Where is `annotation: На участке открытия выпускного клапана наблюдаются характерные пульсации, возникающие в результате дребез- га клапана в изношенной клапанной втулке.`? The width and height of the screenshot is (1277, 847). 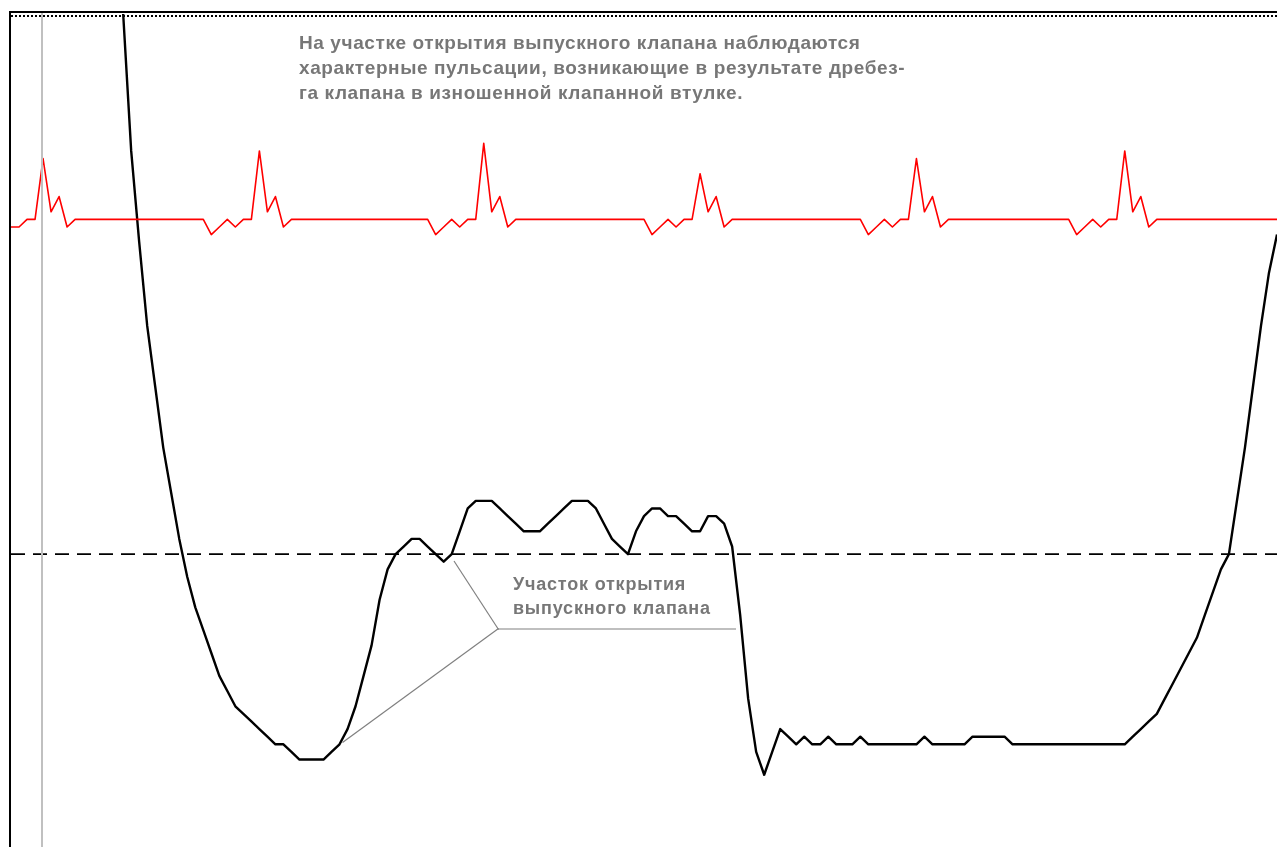
annotation: На участке открытия выпускного клапана наблюдаются характерные пульсации, возникающие в результате дребез- га клапана в изношенной клапанной втулке. is located at coordinates (602, 67).